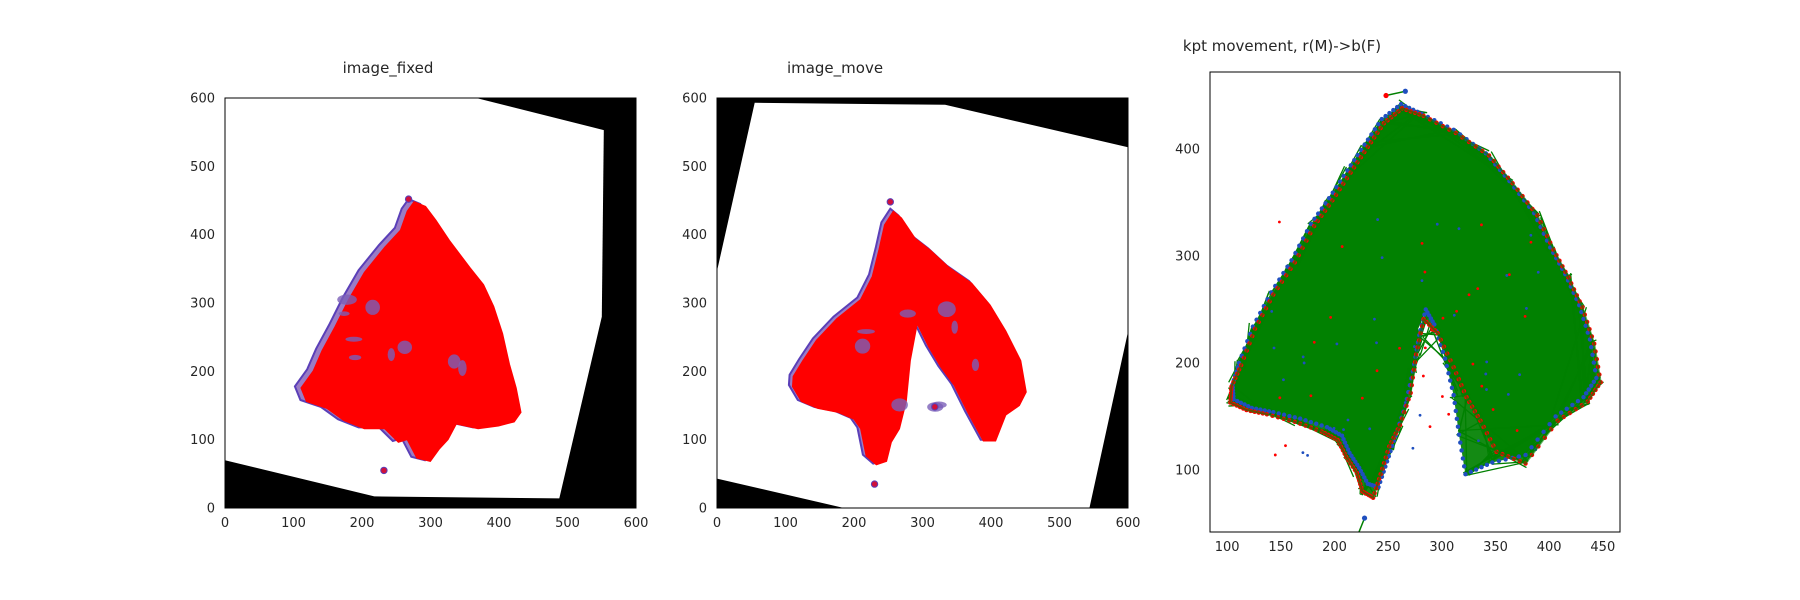  What do you see at coordinates (694, 99) in the screenshot?
I see `y-tick-label: 600` at bounding box center [694, 99].